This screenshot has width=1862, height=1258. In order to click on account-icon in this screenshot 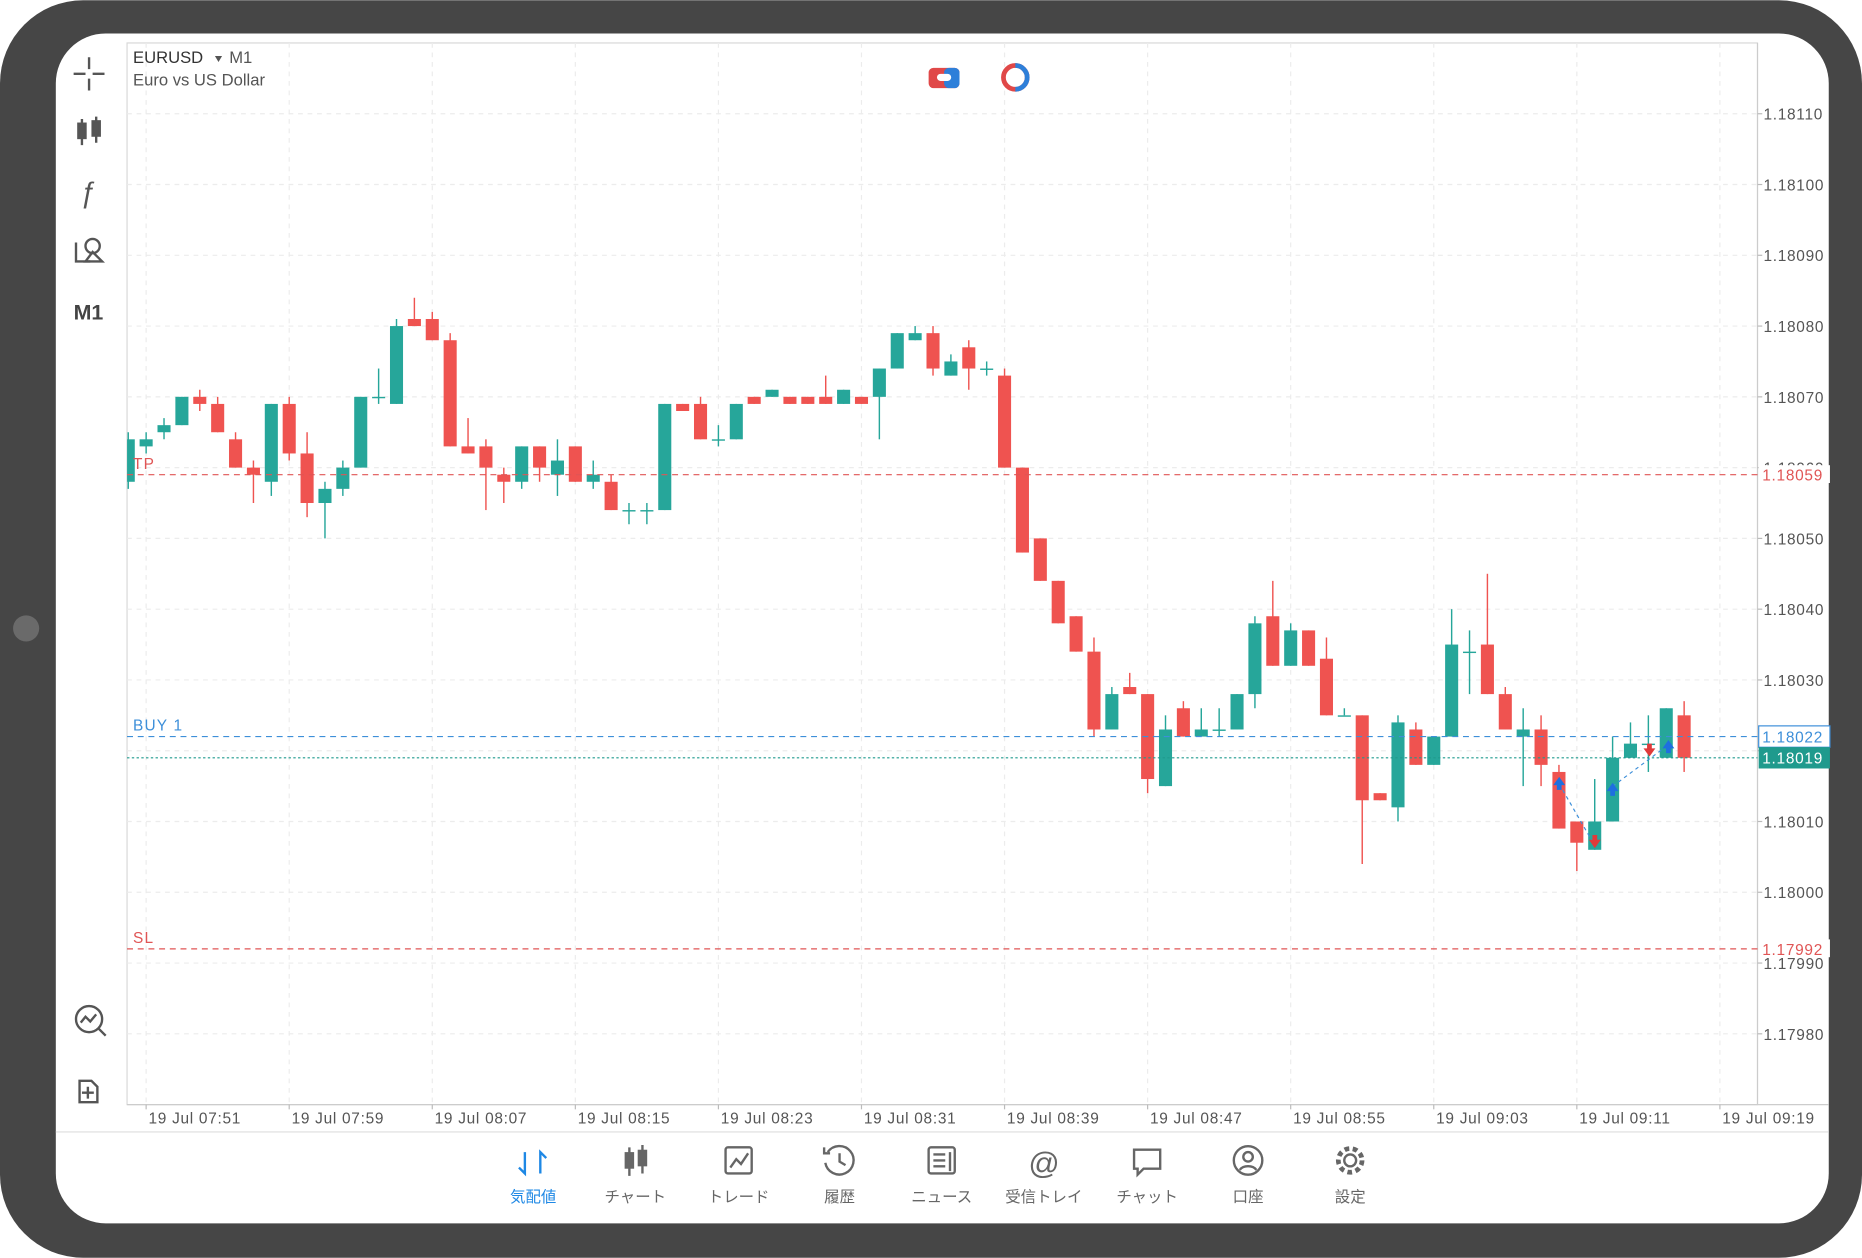, I will do `click(1248, 1160)`.